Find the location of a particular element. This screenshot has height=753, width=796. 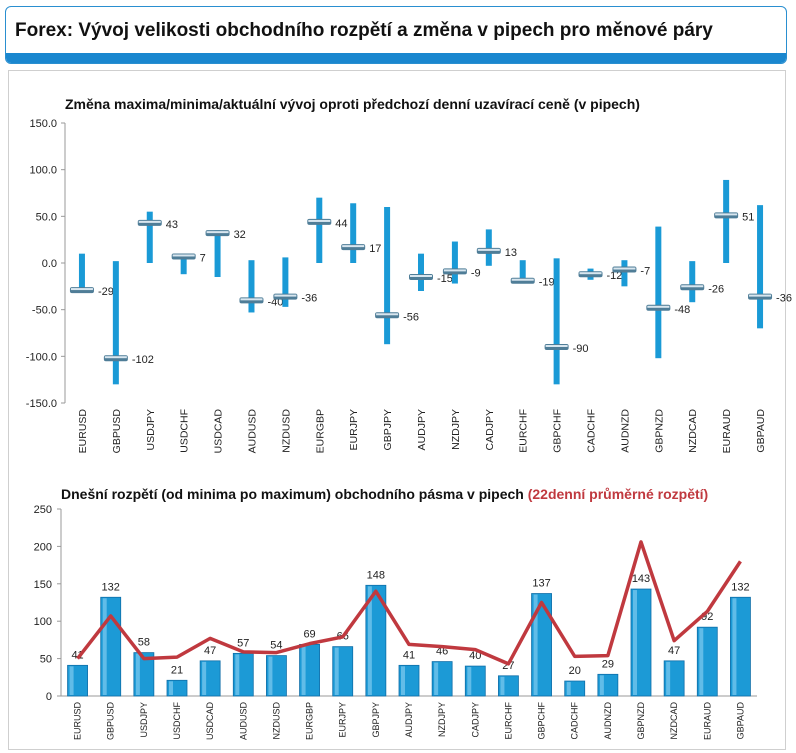

x-tick-label: AUDNZD is located at coordinates (625, 431).